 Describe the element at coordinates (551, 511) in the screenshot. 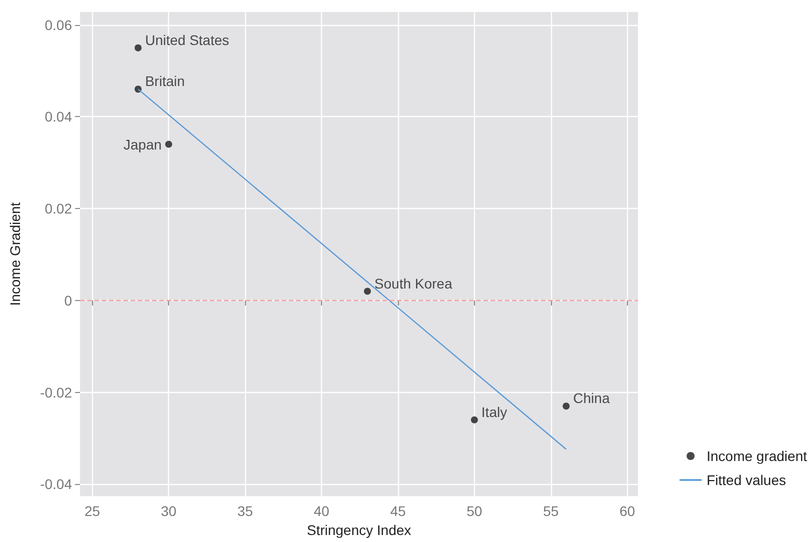

I see `x-tick-label: 55` at that location.